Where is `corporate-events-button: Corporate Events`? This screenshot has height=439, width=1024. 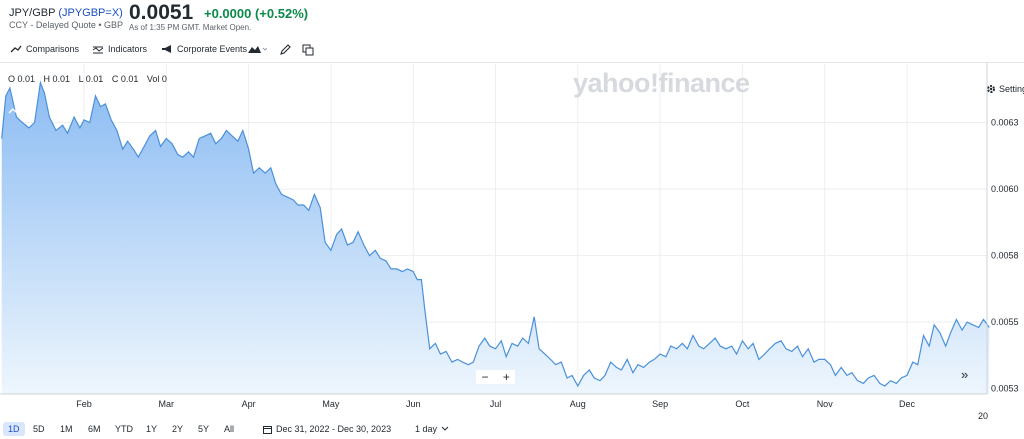
corporate-events-button: Corporate Events is located at coordinates (204, 49).